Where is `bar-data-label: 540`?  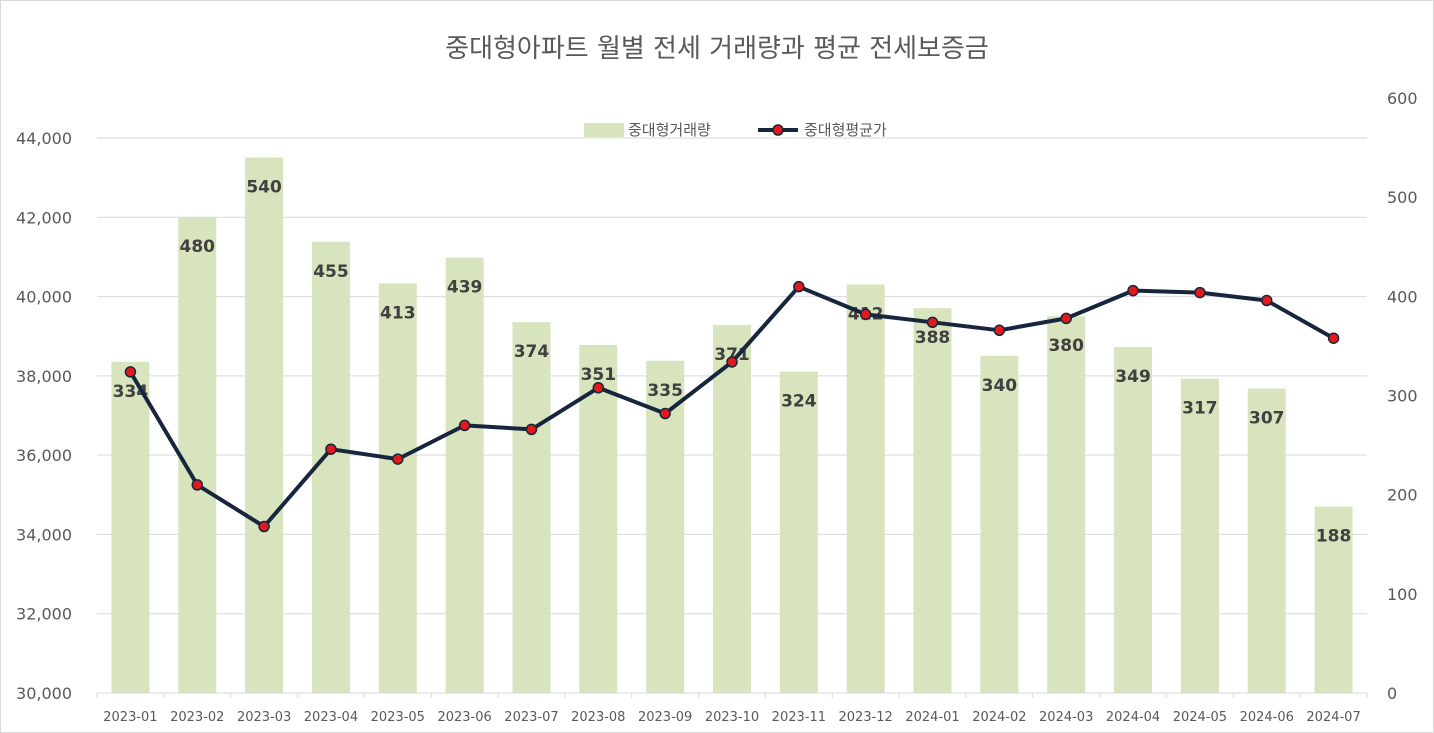 bar-data-label: 540 is located at coordinates (264, 188).